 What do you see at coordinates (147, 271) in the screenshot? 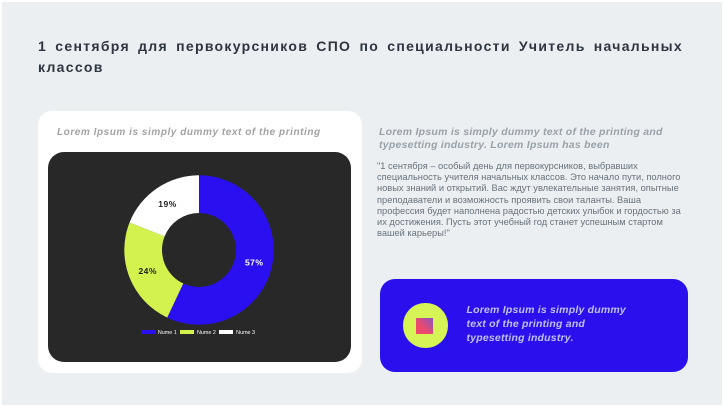
I see `svg-text: 24%` at bounding box center [147, 271].